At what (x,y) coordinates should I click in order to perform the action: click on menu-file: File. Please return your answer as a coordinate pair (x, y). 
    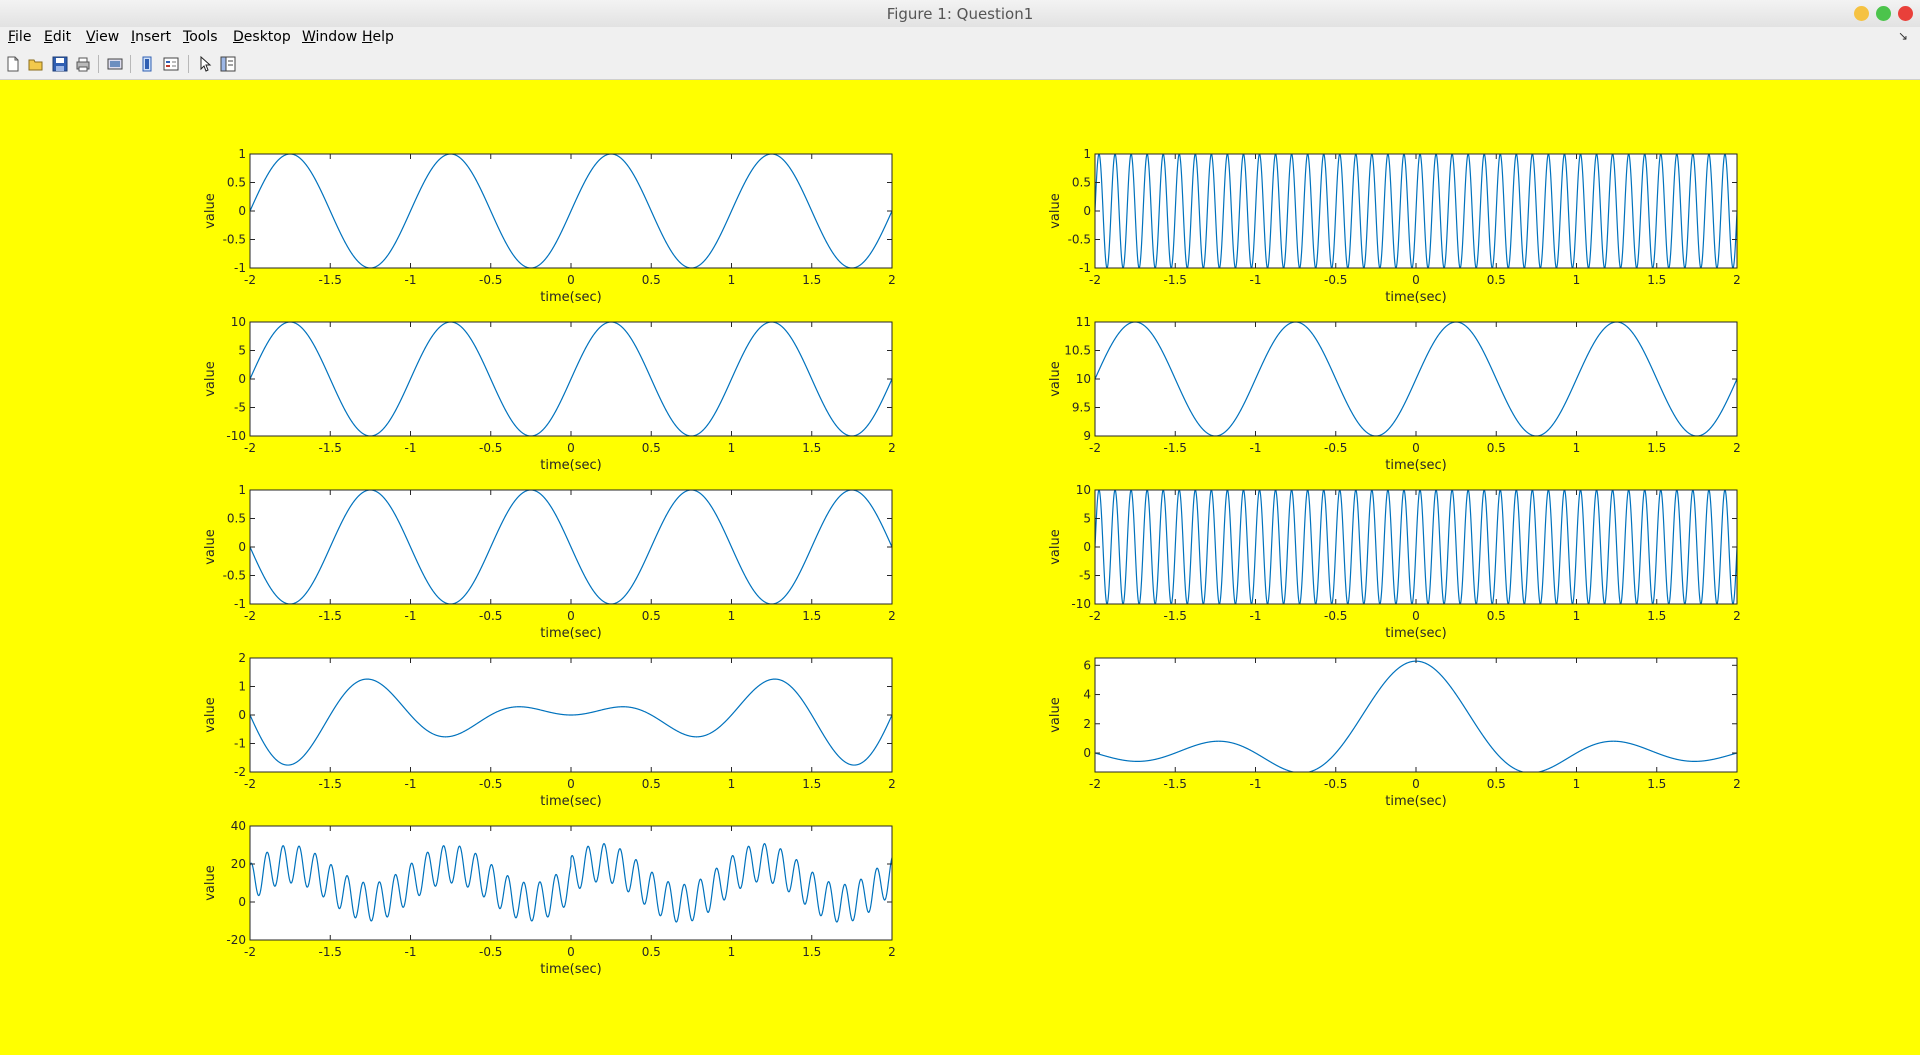
    Looking at the image, I should click on (20, 37).